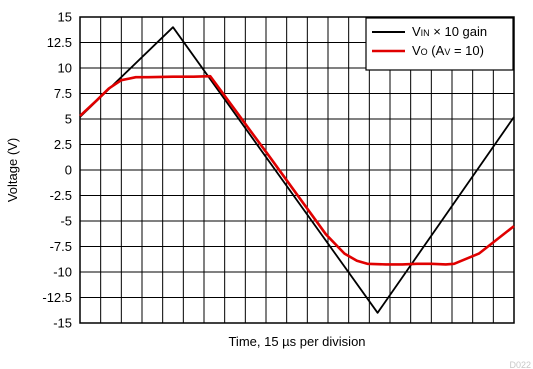 This screenshot has width=533, height=369. I want to click on y-tick-labels: 15 12.5 10 7.5 5 2.5 0 -2.5 -5 -7.5 -10 -12.5 -15, so click(57, 170).